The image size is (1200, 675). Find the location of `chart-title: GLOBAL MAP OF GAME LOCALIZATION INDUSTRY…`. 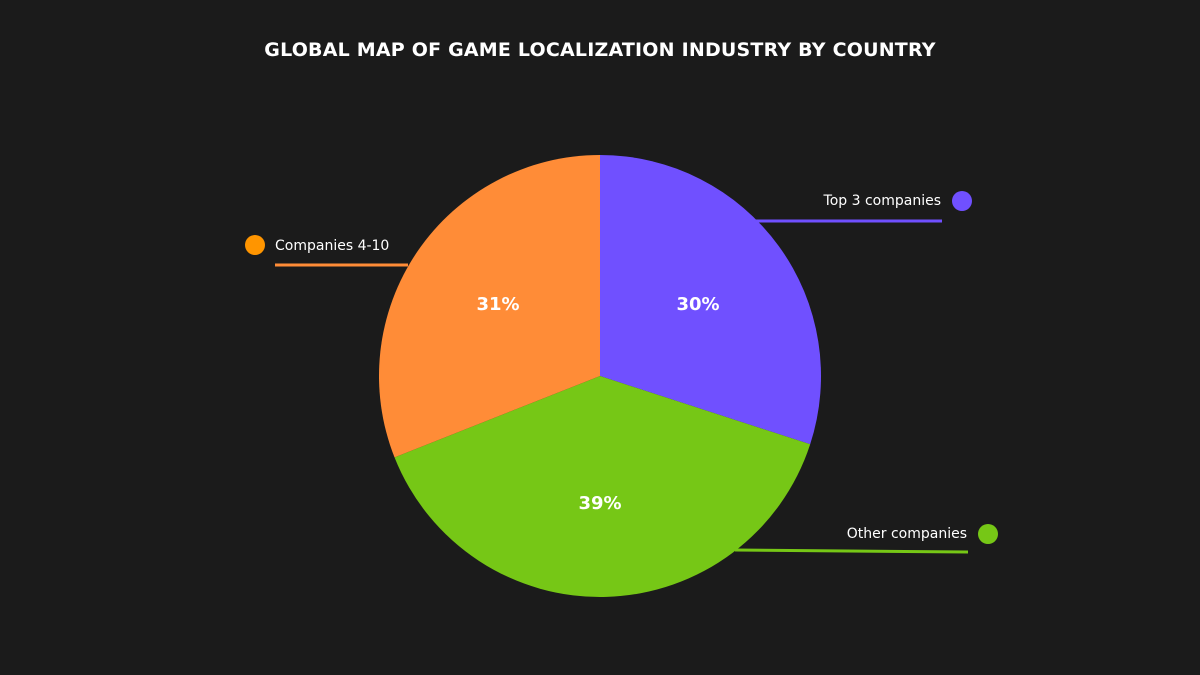

chart-title: GLOBAL MAP OF GAME LOCALIZATION INDUSTRY… is located at coordinates (599, 50).